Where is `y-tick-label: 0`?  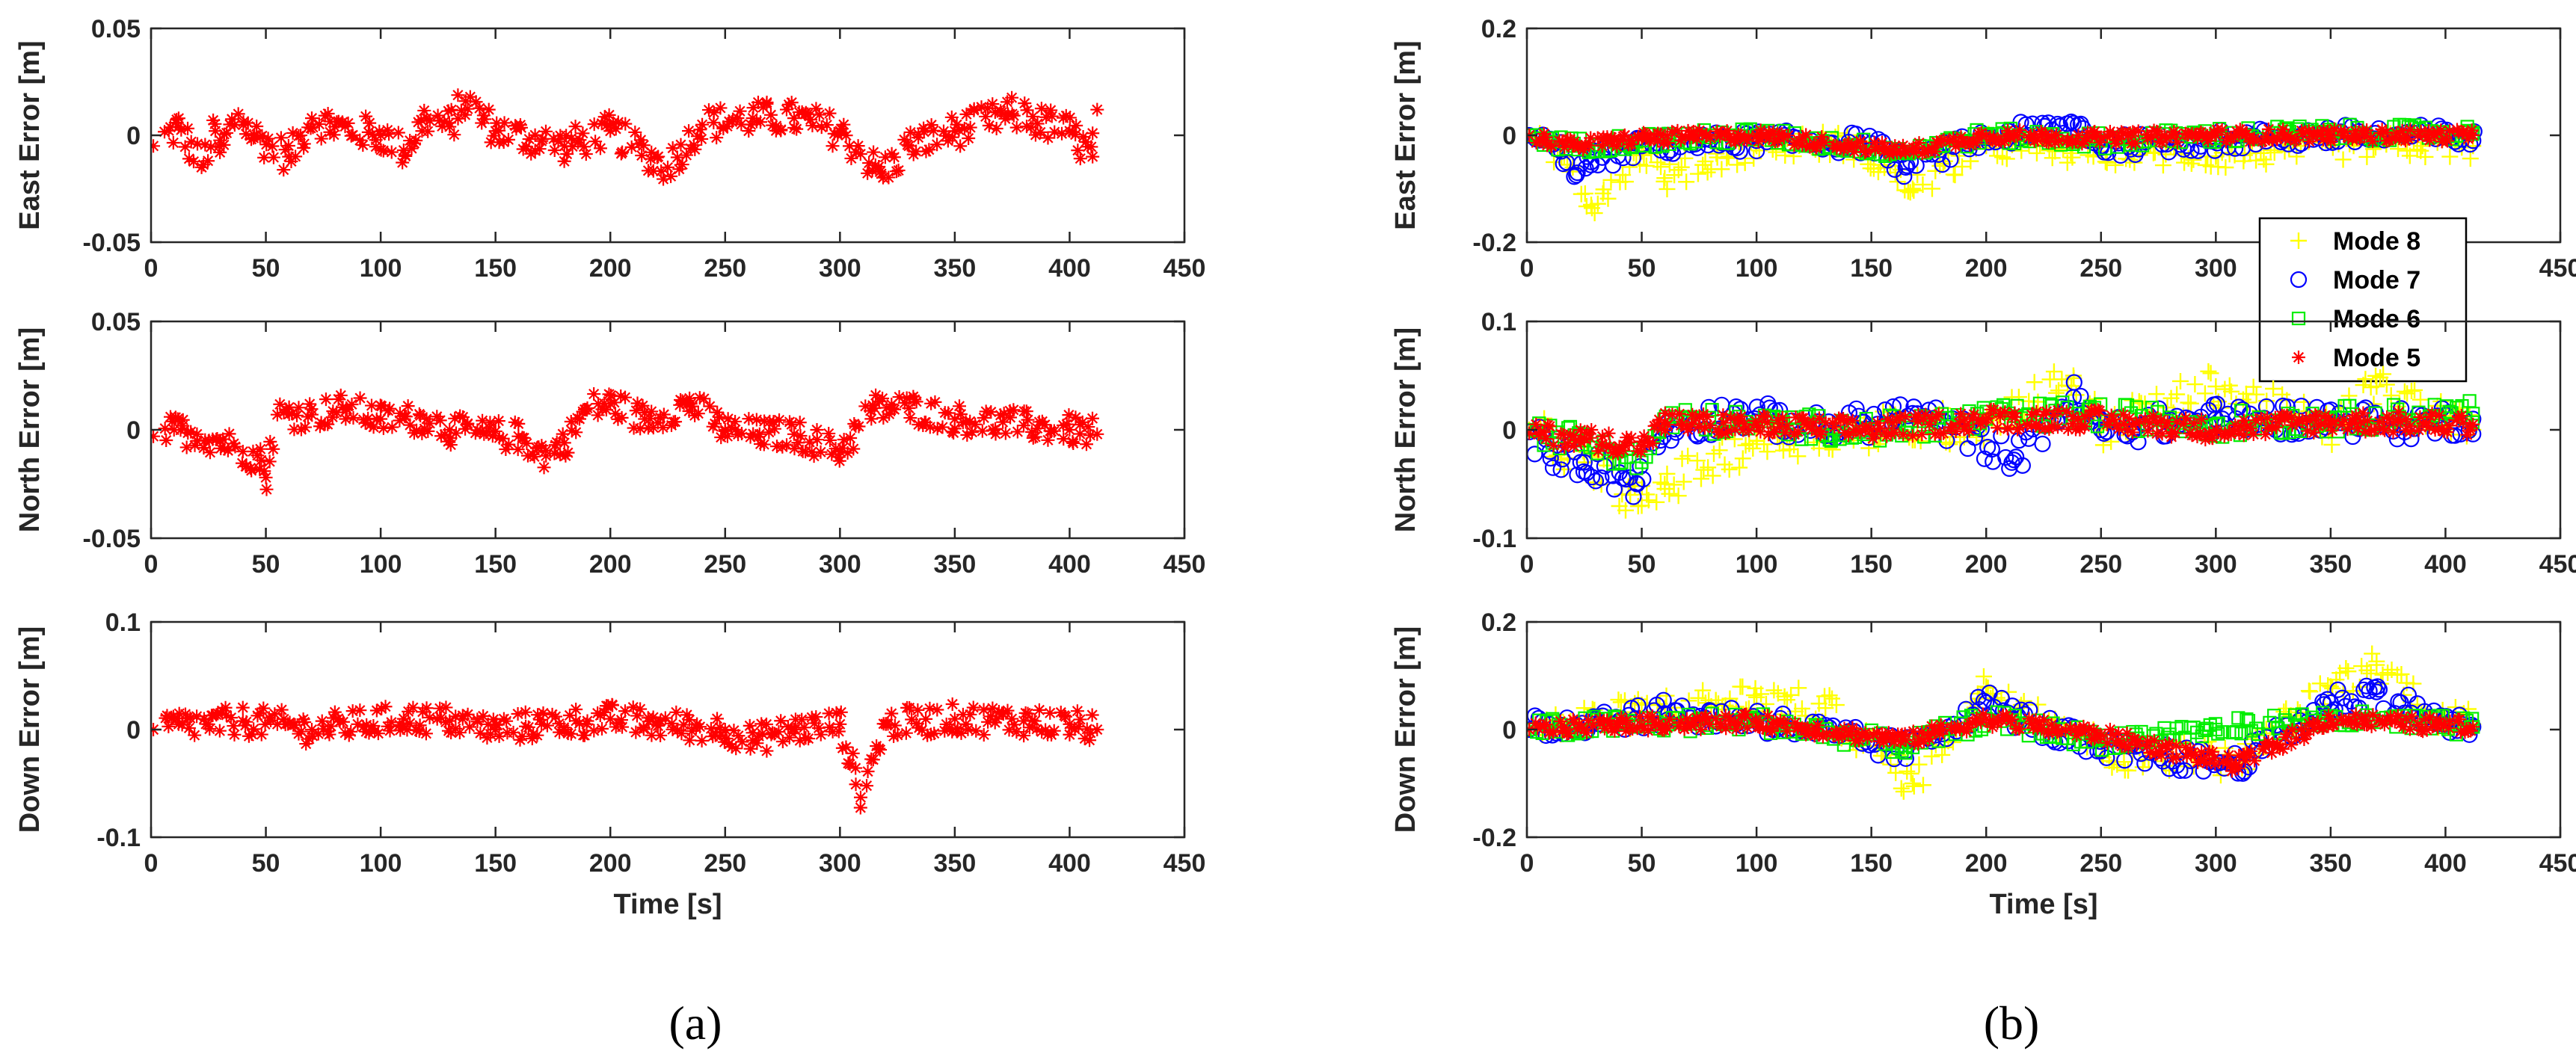
y-tick-label: 0 is located at coordinates (133, 430).